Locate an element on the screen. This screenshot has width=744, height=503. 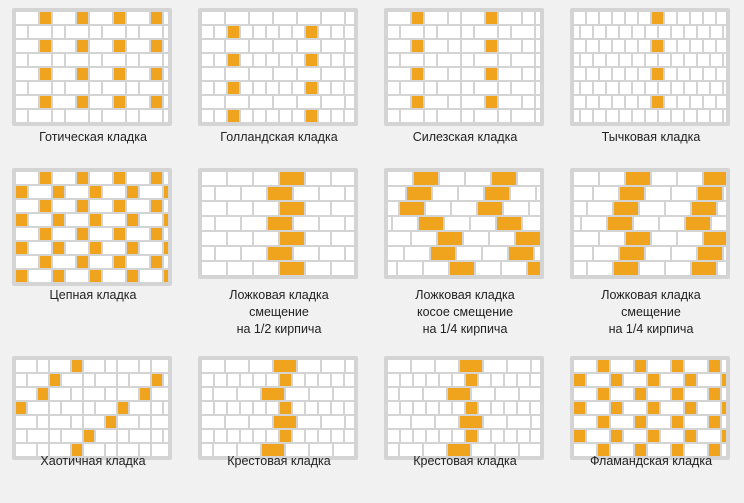
caption-cross-2: Крестовая кладка is located at coordinates (465, 461).